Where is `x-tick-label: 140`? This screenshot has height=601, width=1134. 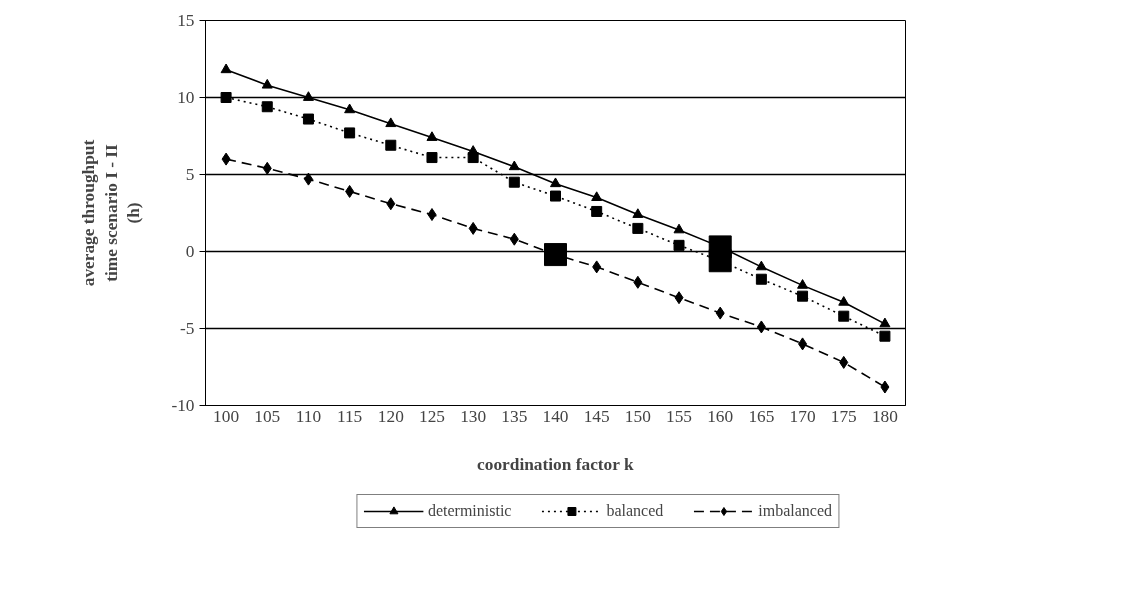
x-tick-label: 140 is located at coordinates (555, 416).